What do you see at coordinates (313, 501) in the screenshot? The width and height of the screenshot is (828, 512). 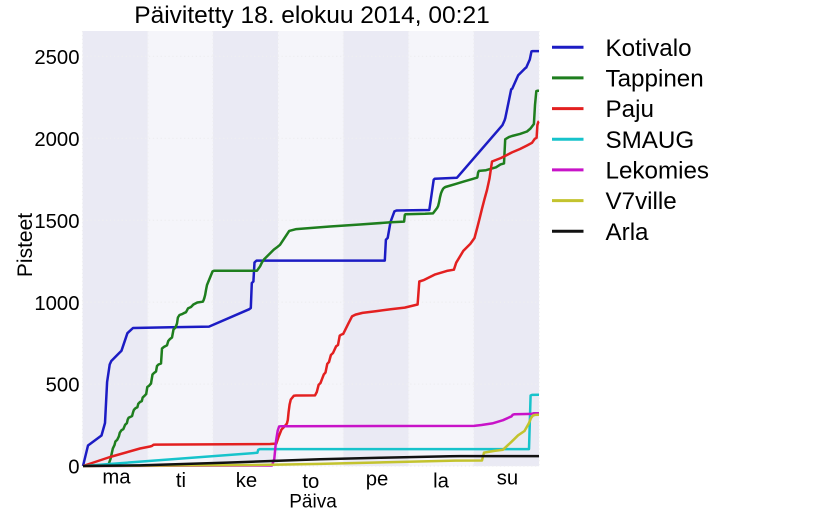 I see `svg-text: Päiva` at bounding box center [313, 501].